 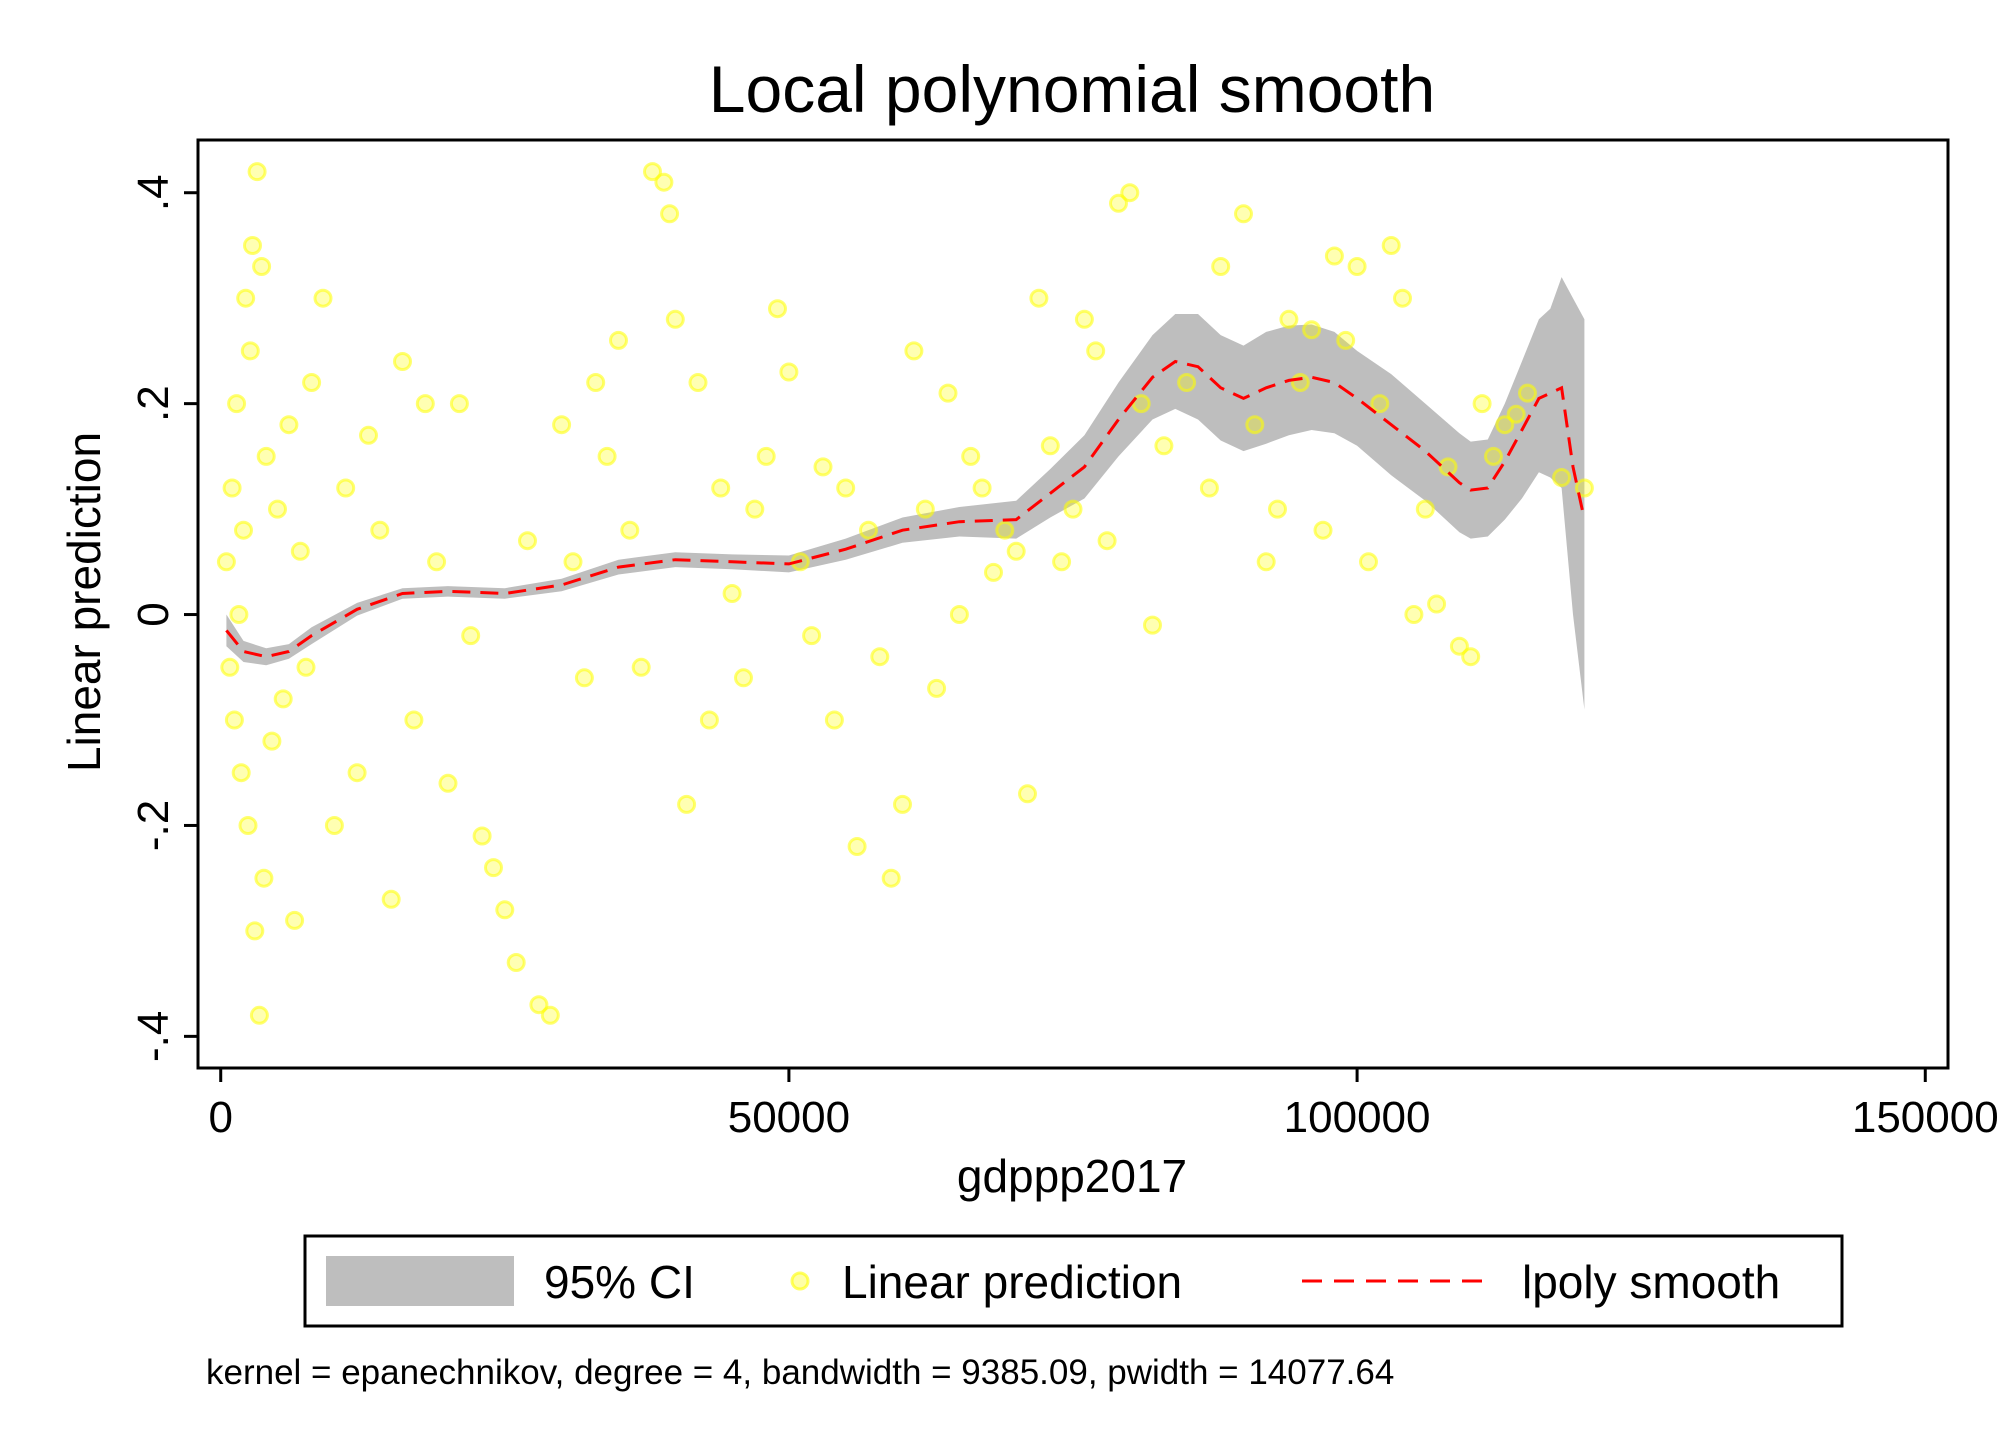 What do you see at coordinates (1651, 1282) in the screenshot?
I see `legend-label-smooth: lpoly smooth` at bounding box center [1651, 1282].